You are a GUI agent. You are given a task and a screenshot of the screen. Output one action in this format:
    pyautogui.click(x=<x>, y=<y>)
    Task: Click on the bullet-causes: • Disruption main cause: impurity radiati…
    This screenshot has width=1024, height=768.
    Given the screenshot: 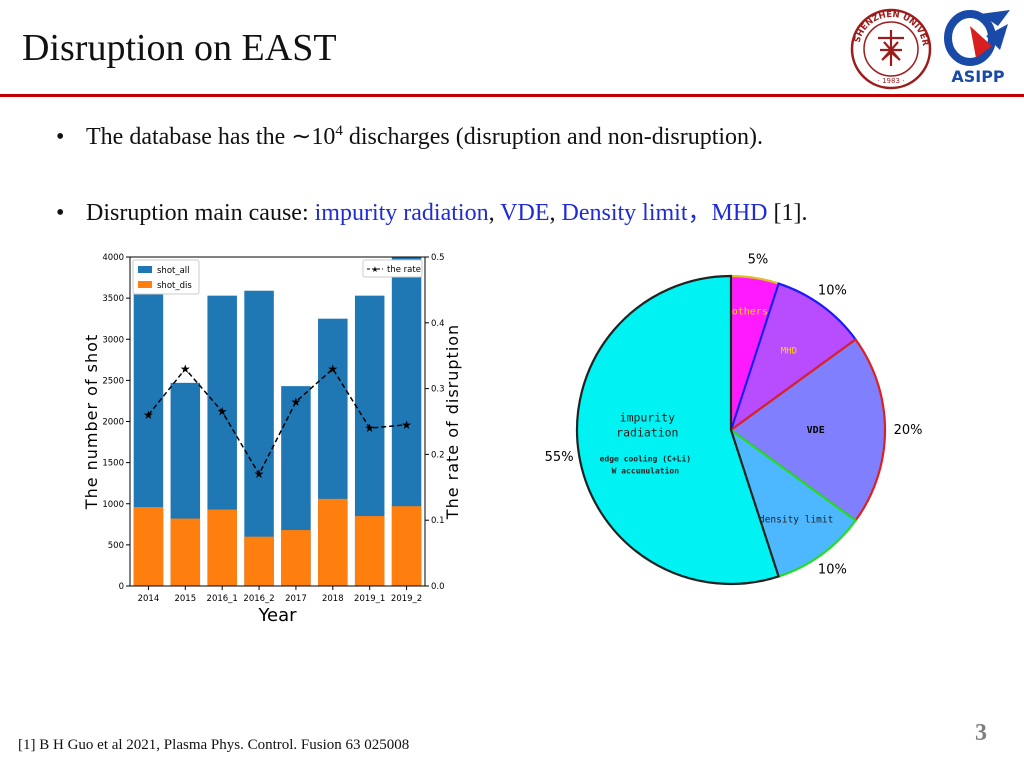 What is the action you would take?
    pyautogui.click(x=432, y=209)
    